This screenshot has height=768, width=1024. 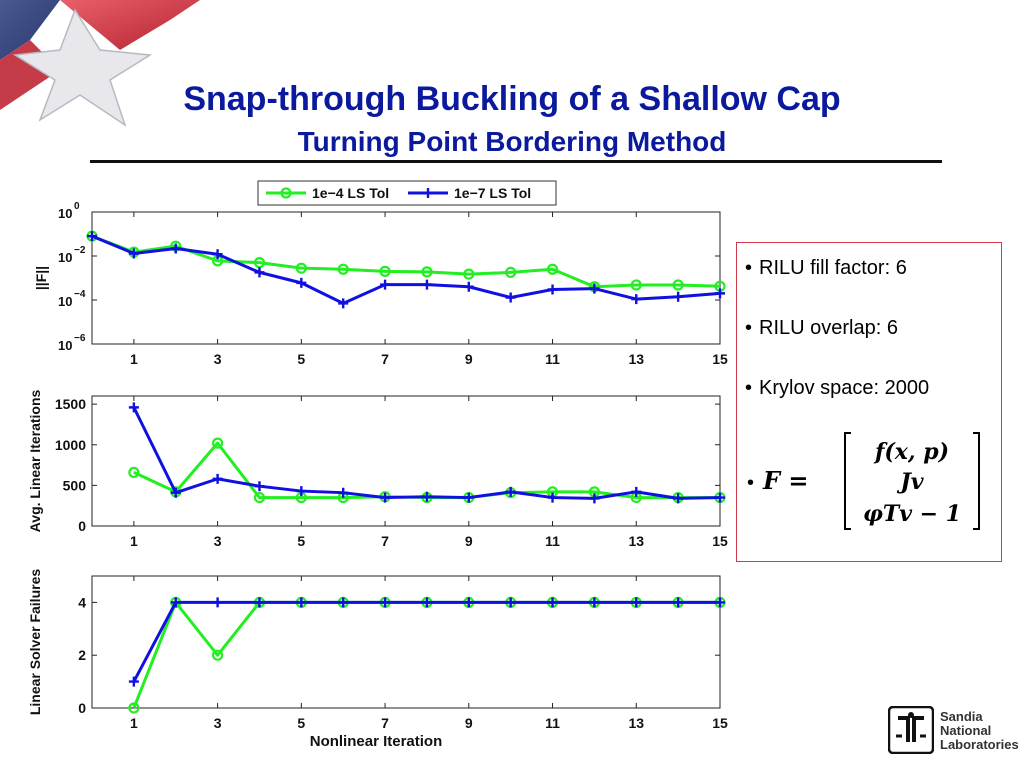 What do you see at coordinates (911, 452) in the screenshot?
I see `equation-row-1: f(x, p)` at bounding box center [911, 452].